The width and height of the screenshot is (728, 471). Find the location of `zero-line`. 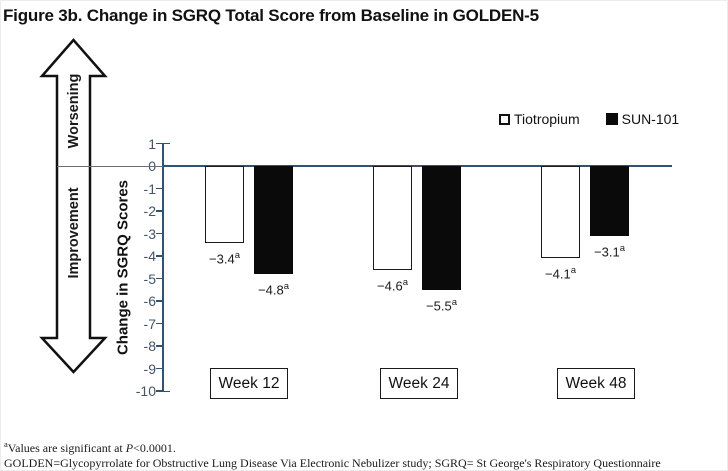

zero-line is located at coordinates (417, 166).